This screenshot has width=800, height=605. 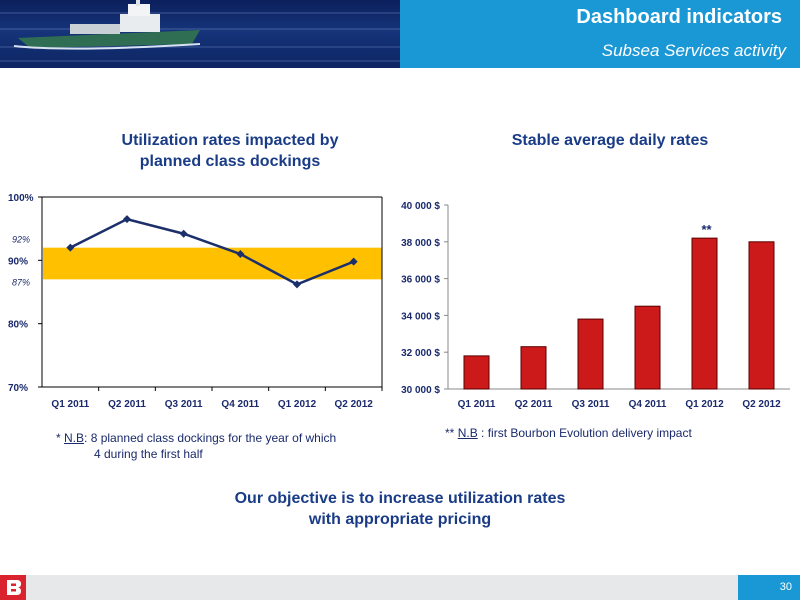 What do you see at coordinates (18, 261) in the screenshot?
I see `y-tick-label: 90%` at bounding box center [18, 261].